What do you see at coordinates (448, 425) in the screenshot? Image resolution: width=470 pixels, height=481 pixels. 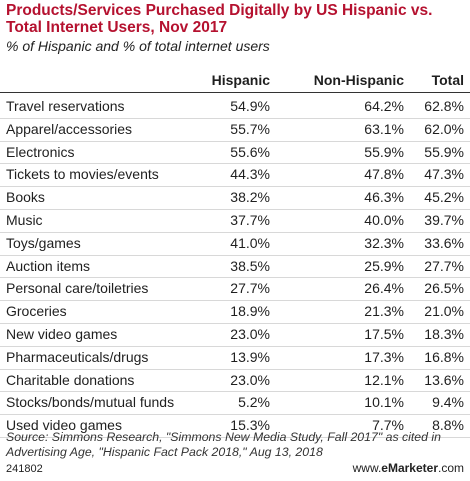 I see `total-value: 8.8%` at bounding box center [448, 425].